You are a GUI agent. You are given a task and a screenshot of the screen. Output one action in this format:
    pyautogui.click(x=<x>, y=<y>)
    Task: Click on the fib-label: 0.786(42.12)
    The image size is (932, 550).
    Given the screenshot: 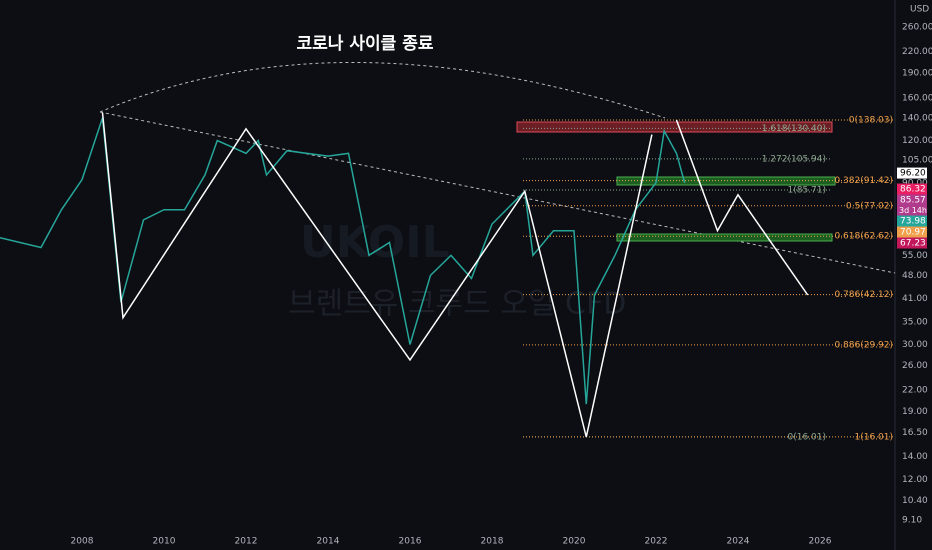 What is the action you would take?
    pyautogui.click(x=863, y=295)
    